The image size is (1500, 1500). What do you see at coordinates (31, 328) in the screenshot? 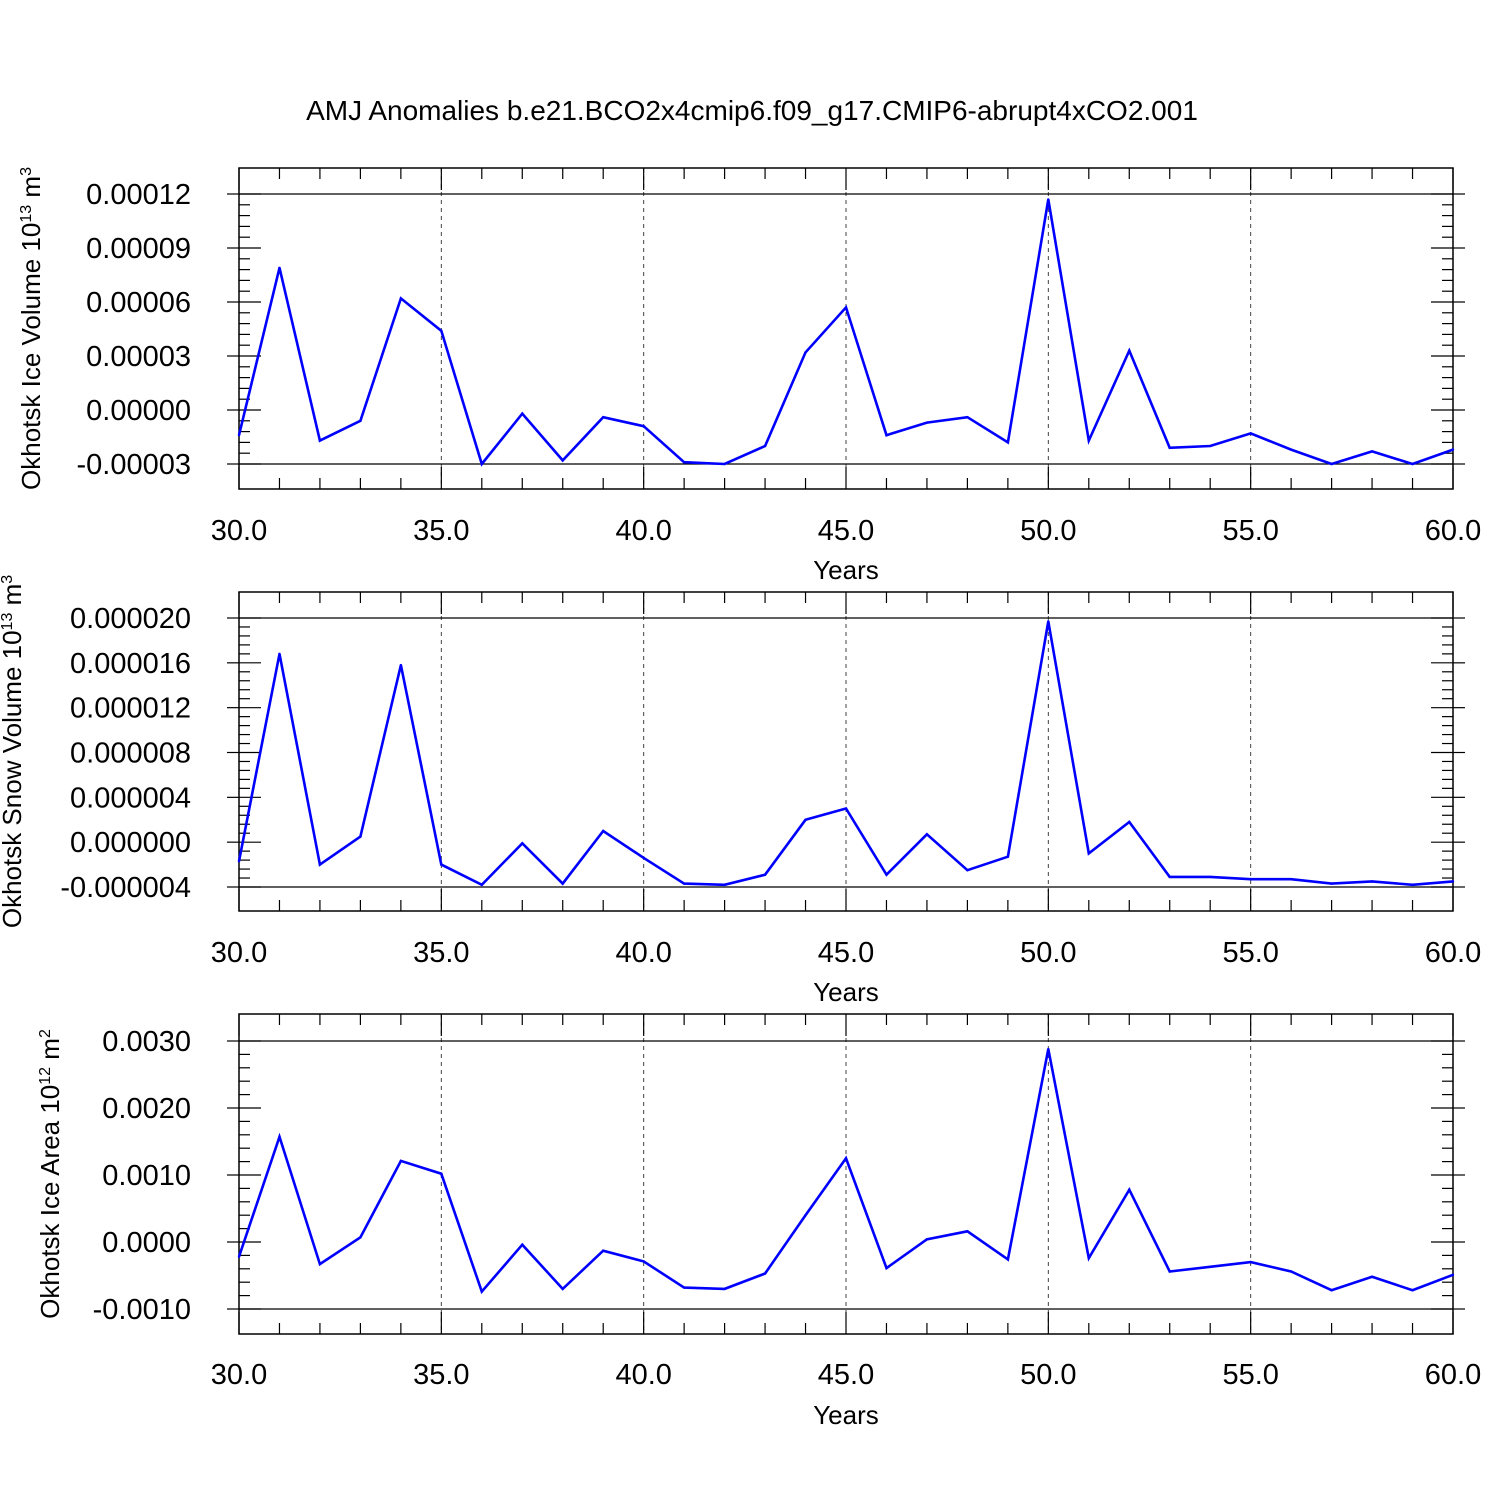
I see `y-axis-label: Okhotsk Ice Volume 1013 m3` at bounding box center [31, 328].